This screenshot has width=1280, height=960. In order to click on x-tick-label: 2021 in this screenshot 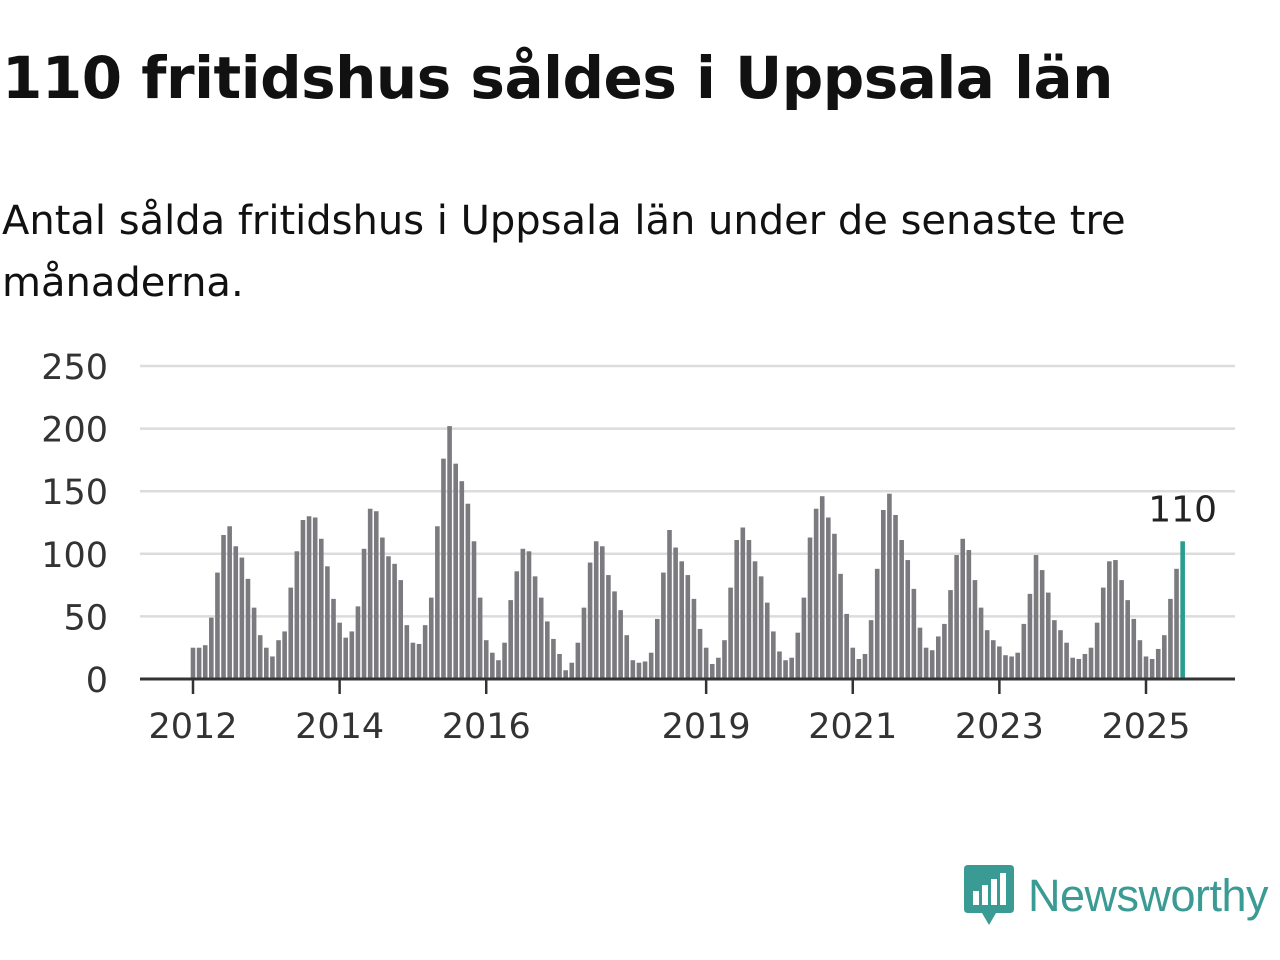, I will do `click(852, 727)`.